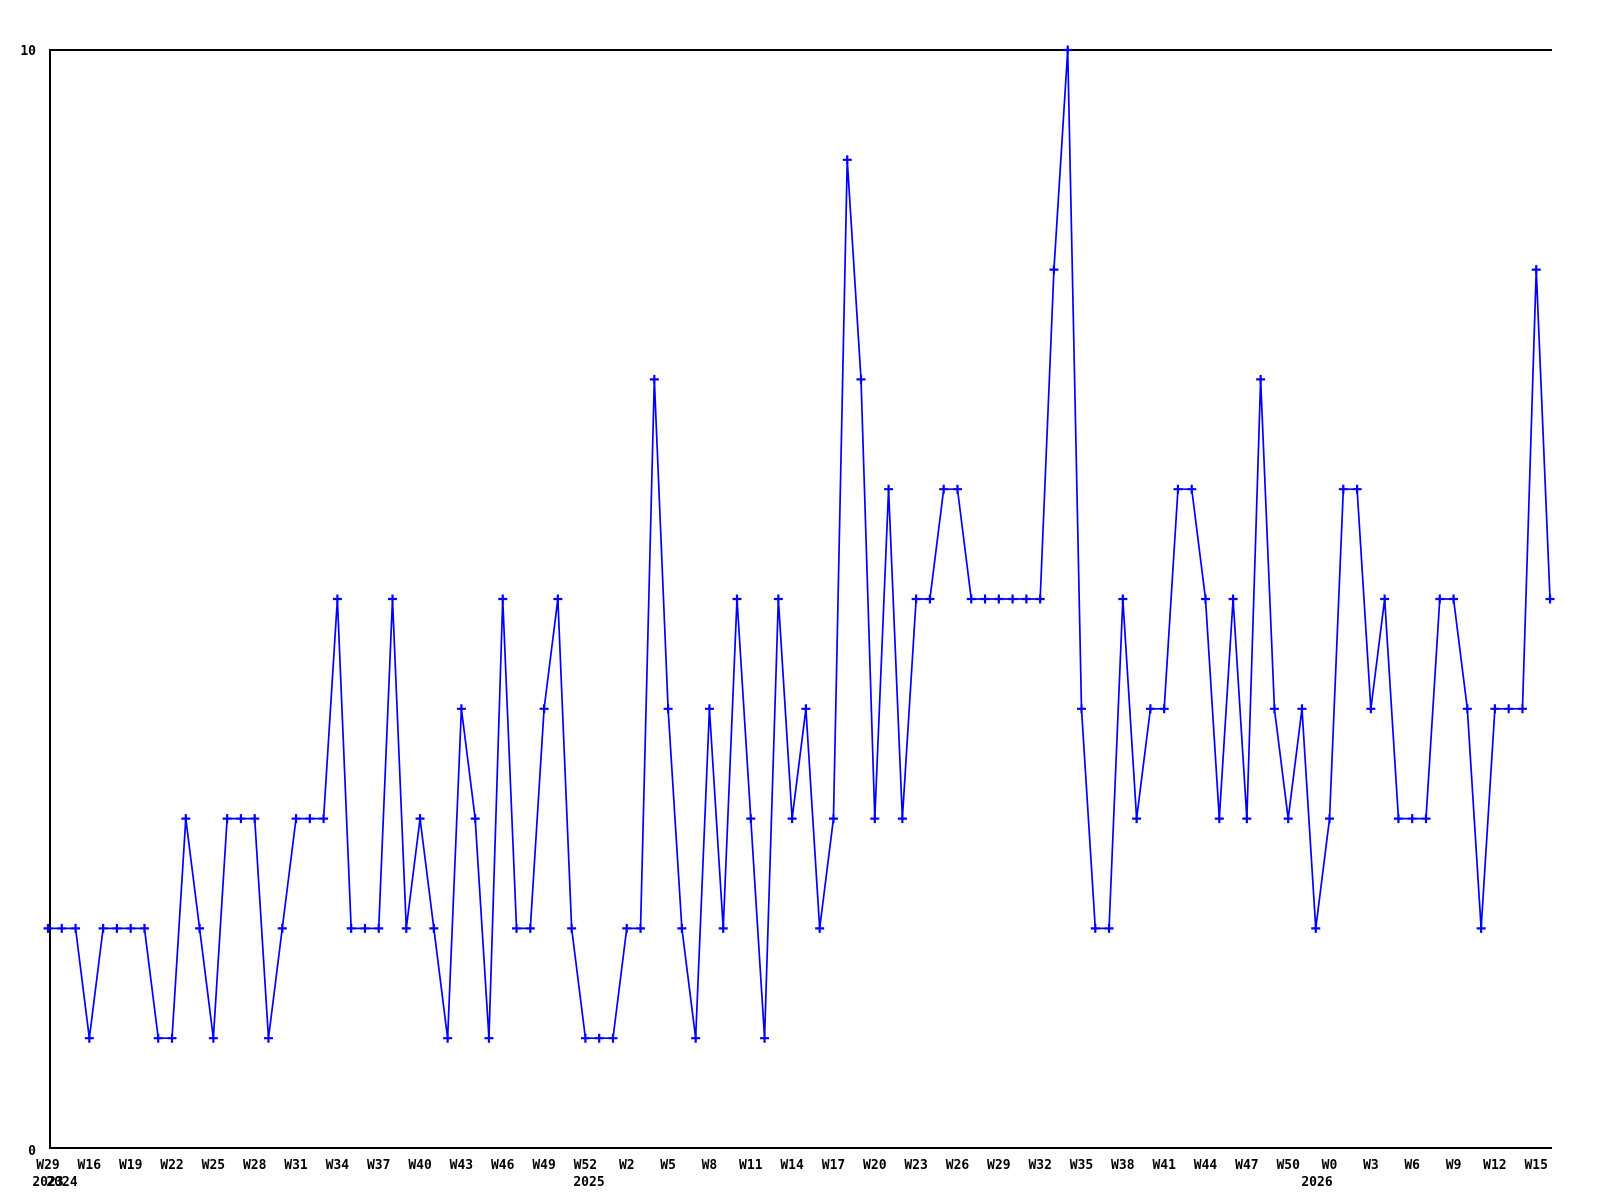 The image size is (1600, 1200). I want to click on x-tick-label: W9, so click(1454, 1165).